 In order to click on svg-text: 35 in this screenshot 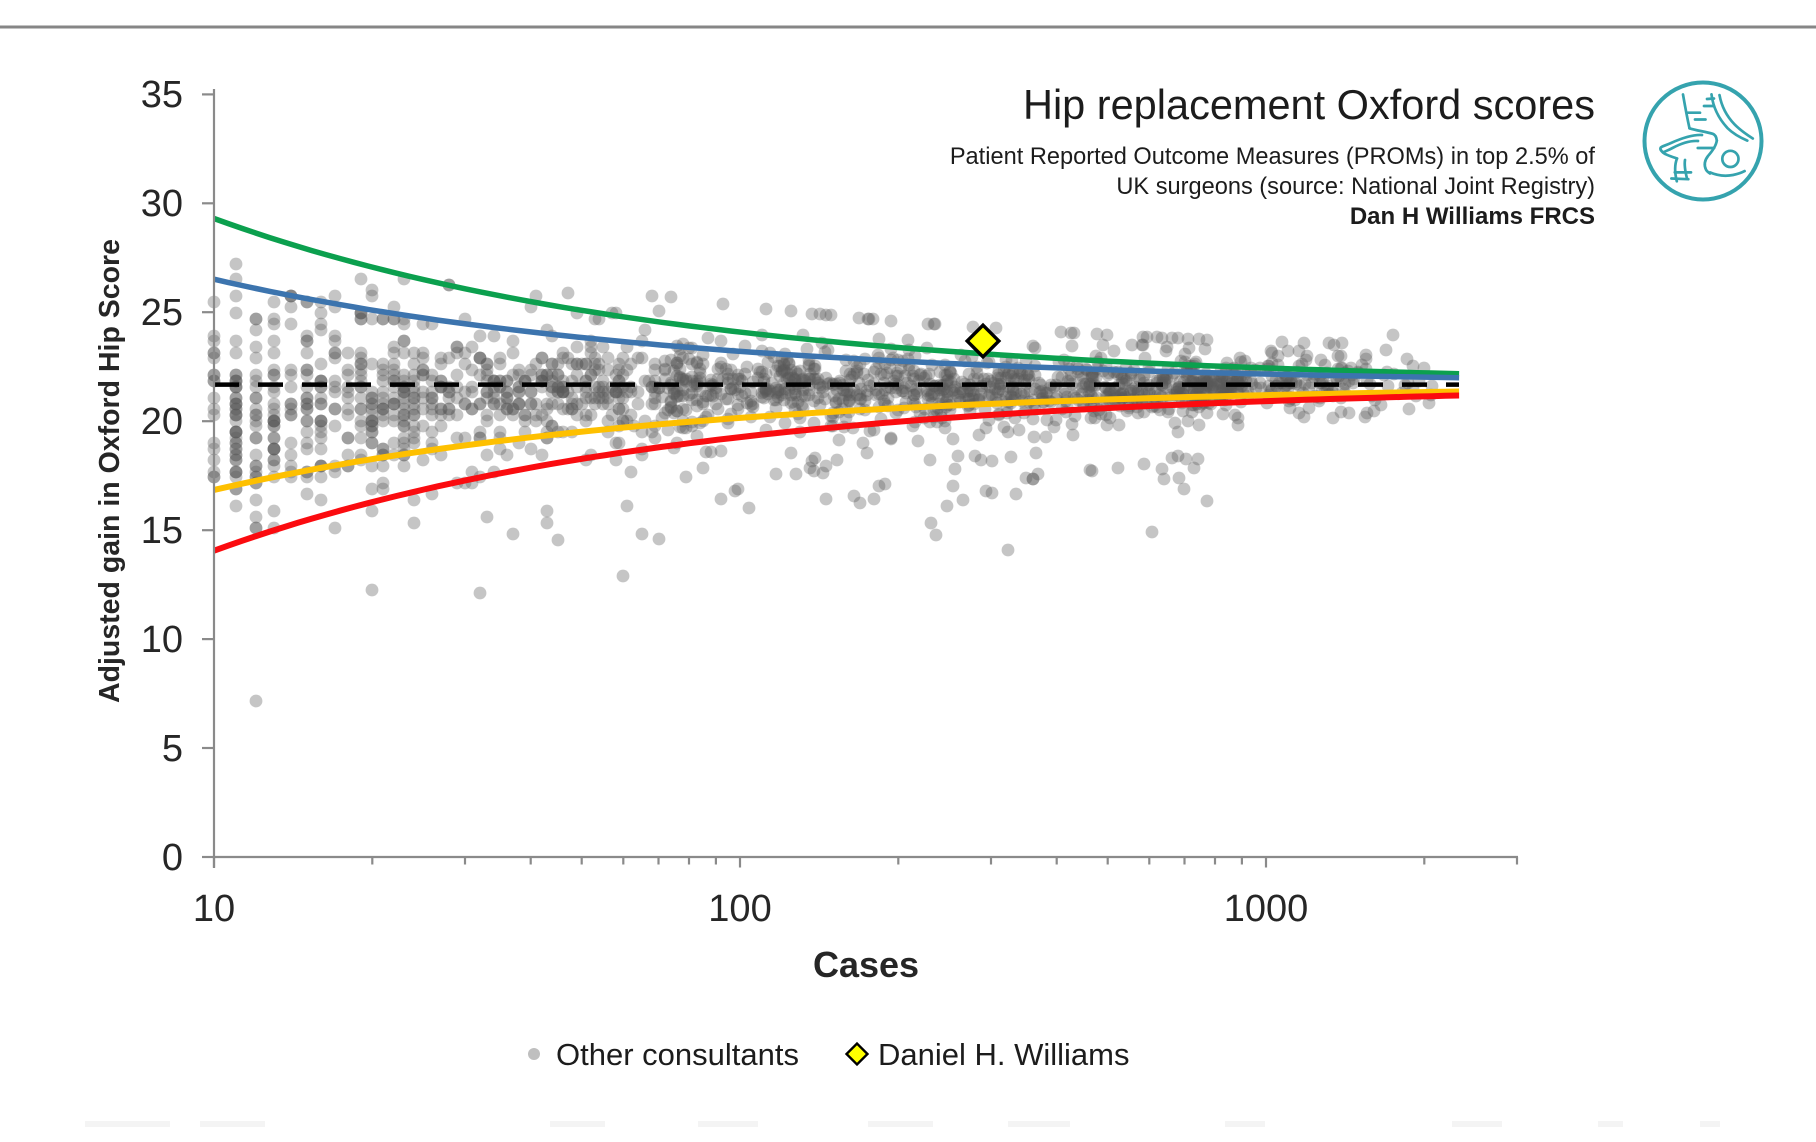, I will do `click(162, 95)`.